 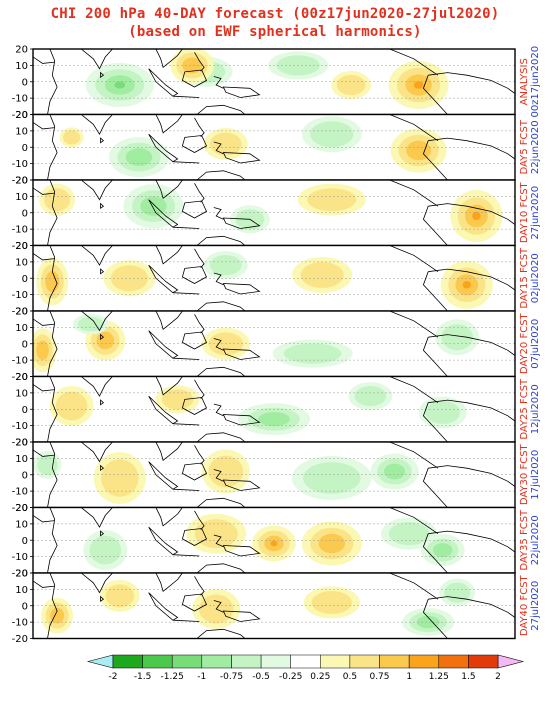 I want to click on y-tick-label: -20, so click(x=20, y=377).